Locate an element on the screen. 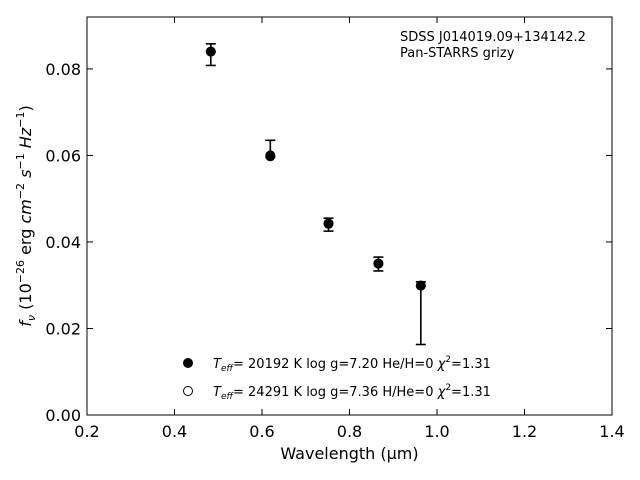 This screenshot has height=480, width=640. y-tick-label: 0.02 is located at coordinates (63, 328).